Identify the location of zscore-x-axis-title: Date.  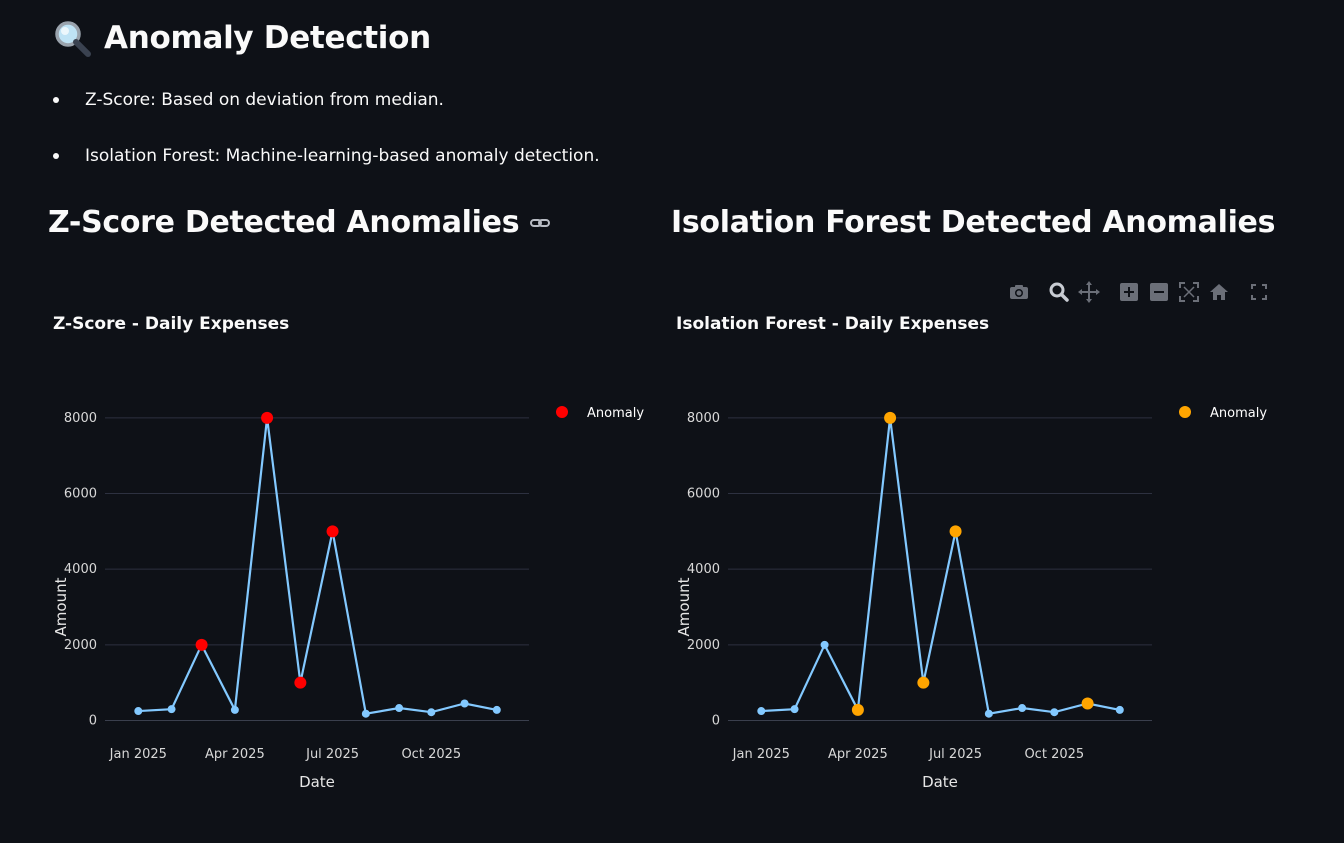
(317, 782).